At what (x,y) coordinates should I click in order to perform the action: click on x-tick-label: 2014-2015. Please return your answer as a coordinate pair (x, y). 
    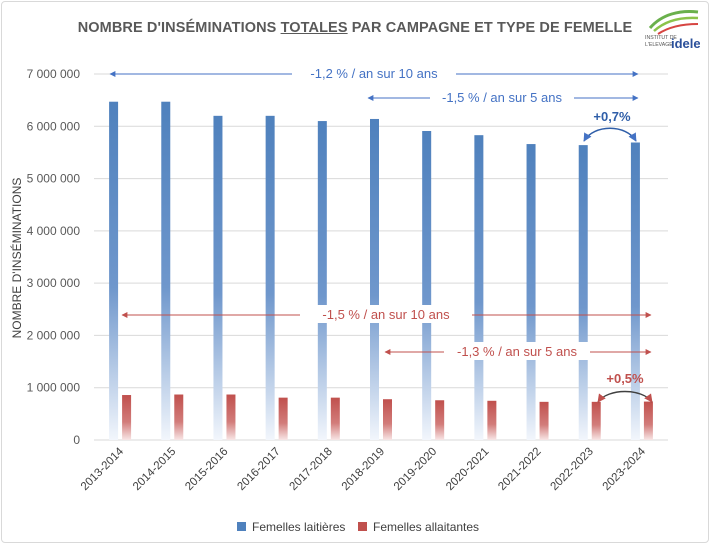
    Looking at the image, I should click on (154, 469).